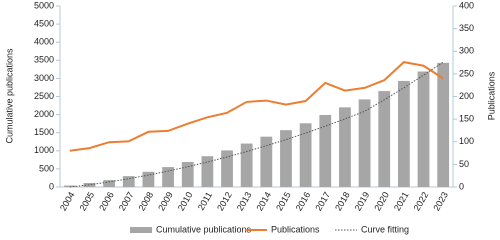 The image size is (500, 240). I want to click on y2-tick-label: 150, so click(466, 119).